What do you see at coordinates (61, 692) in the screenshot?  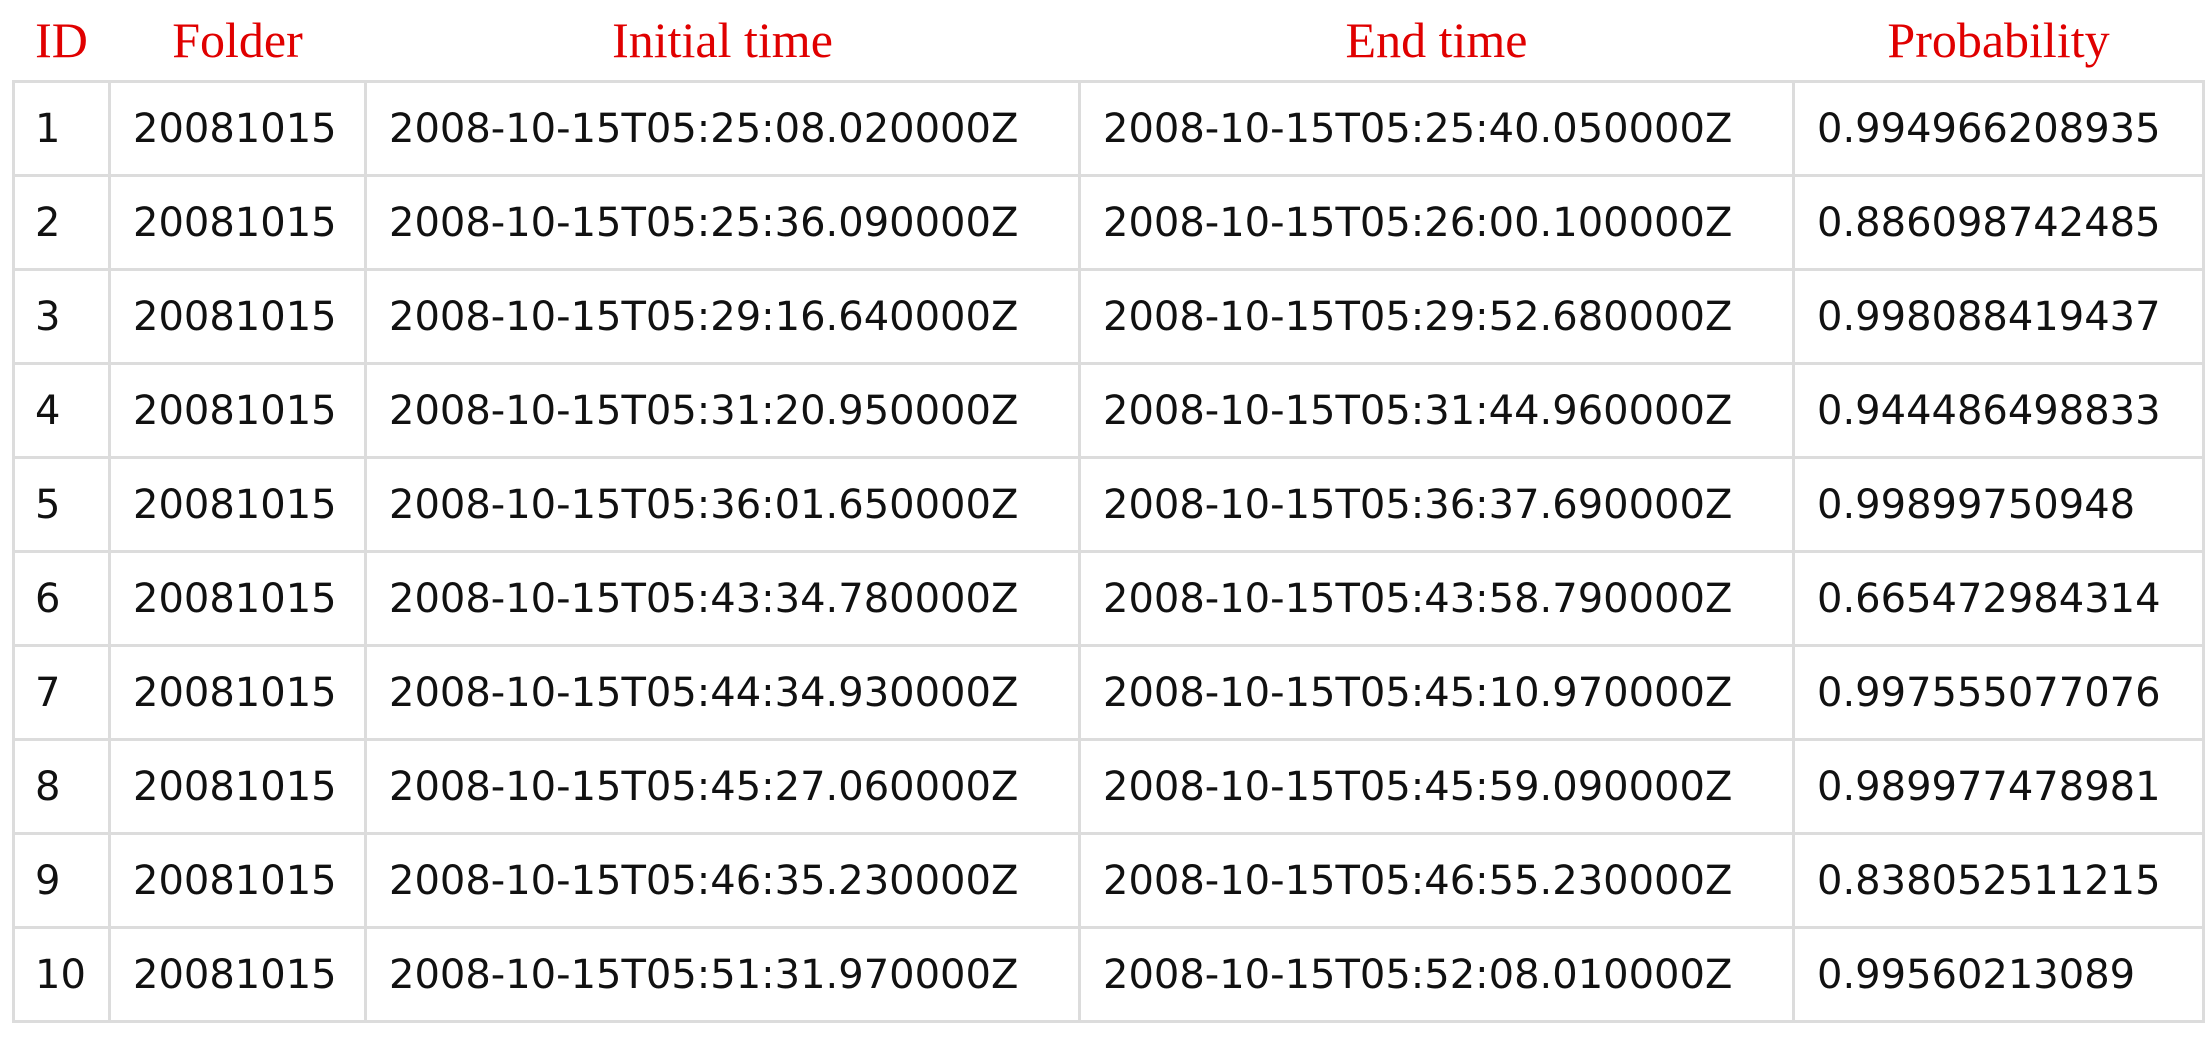 I see `cell-id: 7` at bounding box center [61, 692].